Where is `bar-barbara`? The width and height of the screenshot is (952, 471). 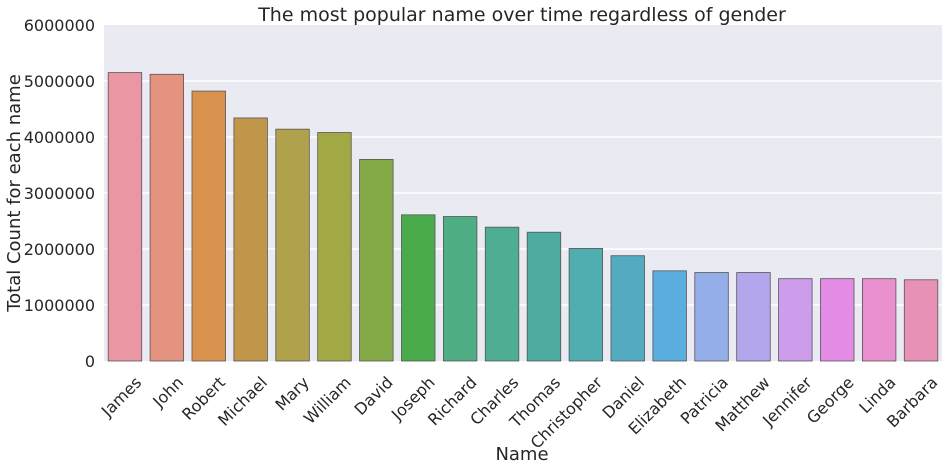 bar-barbara is located at coordinates (921, 320).